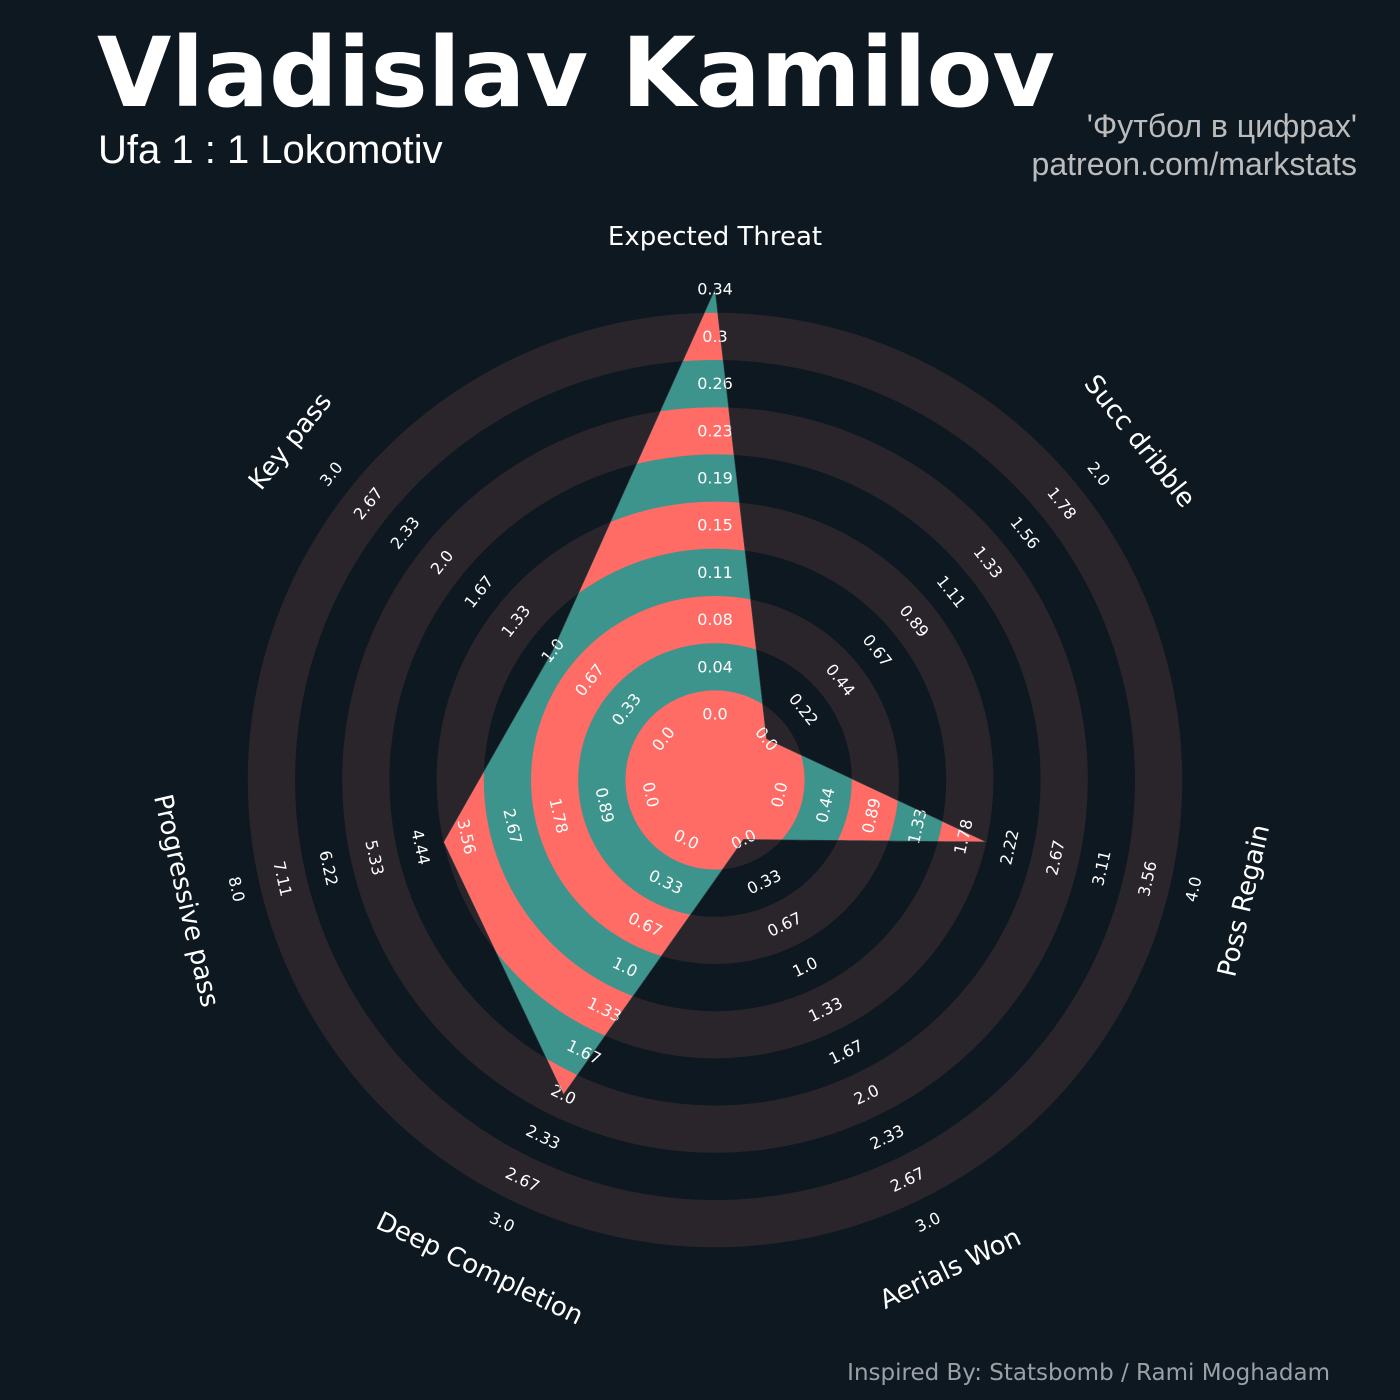  What do you see at coordinates (715, 572) in the screenshot?
I see `tick-label-expected-threat: 0.11` at bounding box center [715, 572].